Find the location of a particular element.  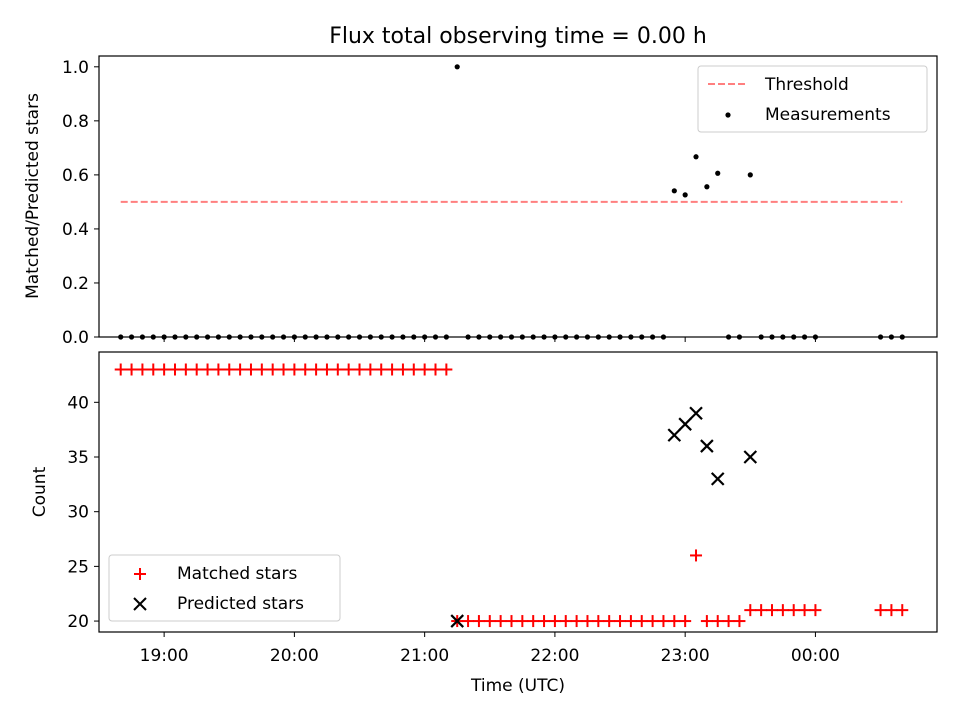

x-tick-label: 19:00 is located at coordinates (164, 656).